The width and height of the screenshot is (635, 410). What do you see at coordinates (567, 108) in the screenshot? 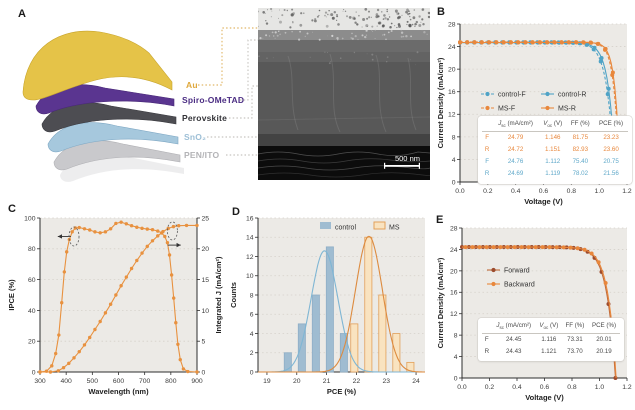
I see `svg-text: MS-R` at bounding box center [567, 108].